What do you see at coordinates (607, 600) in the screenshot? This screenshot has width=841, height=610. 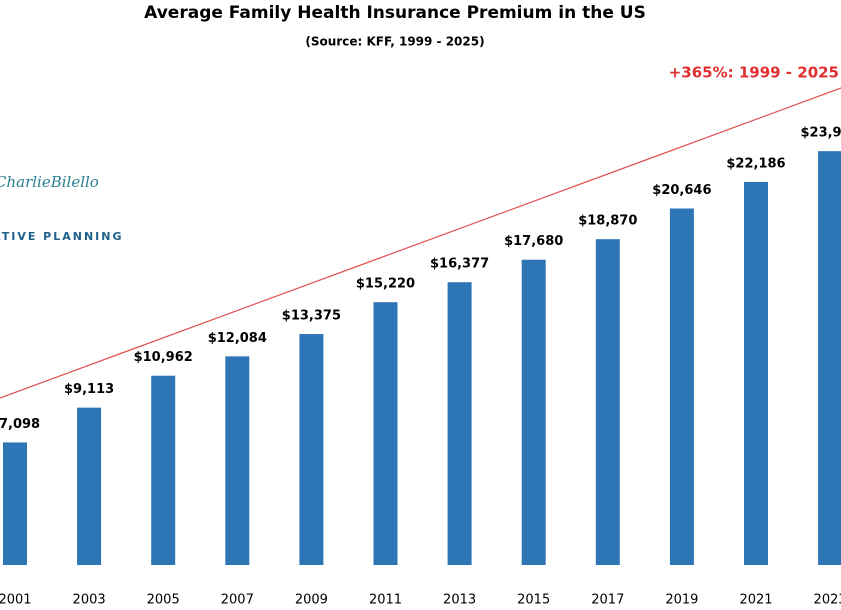 I see `x-tick-label: 2017` at bounding box center [607, 600].